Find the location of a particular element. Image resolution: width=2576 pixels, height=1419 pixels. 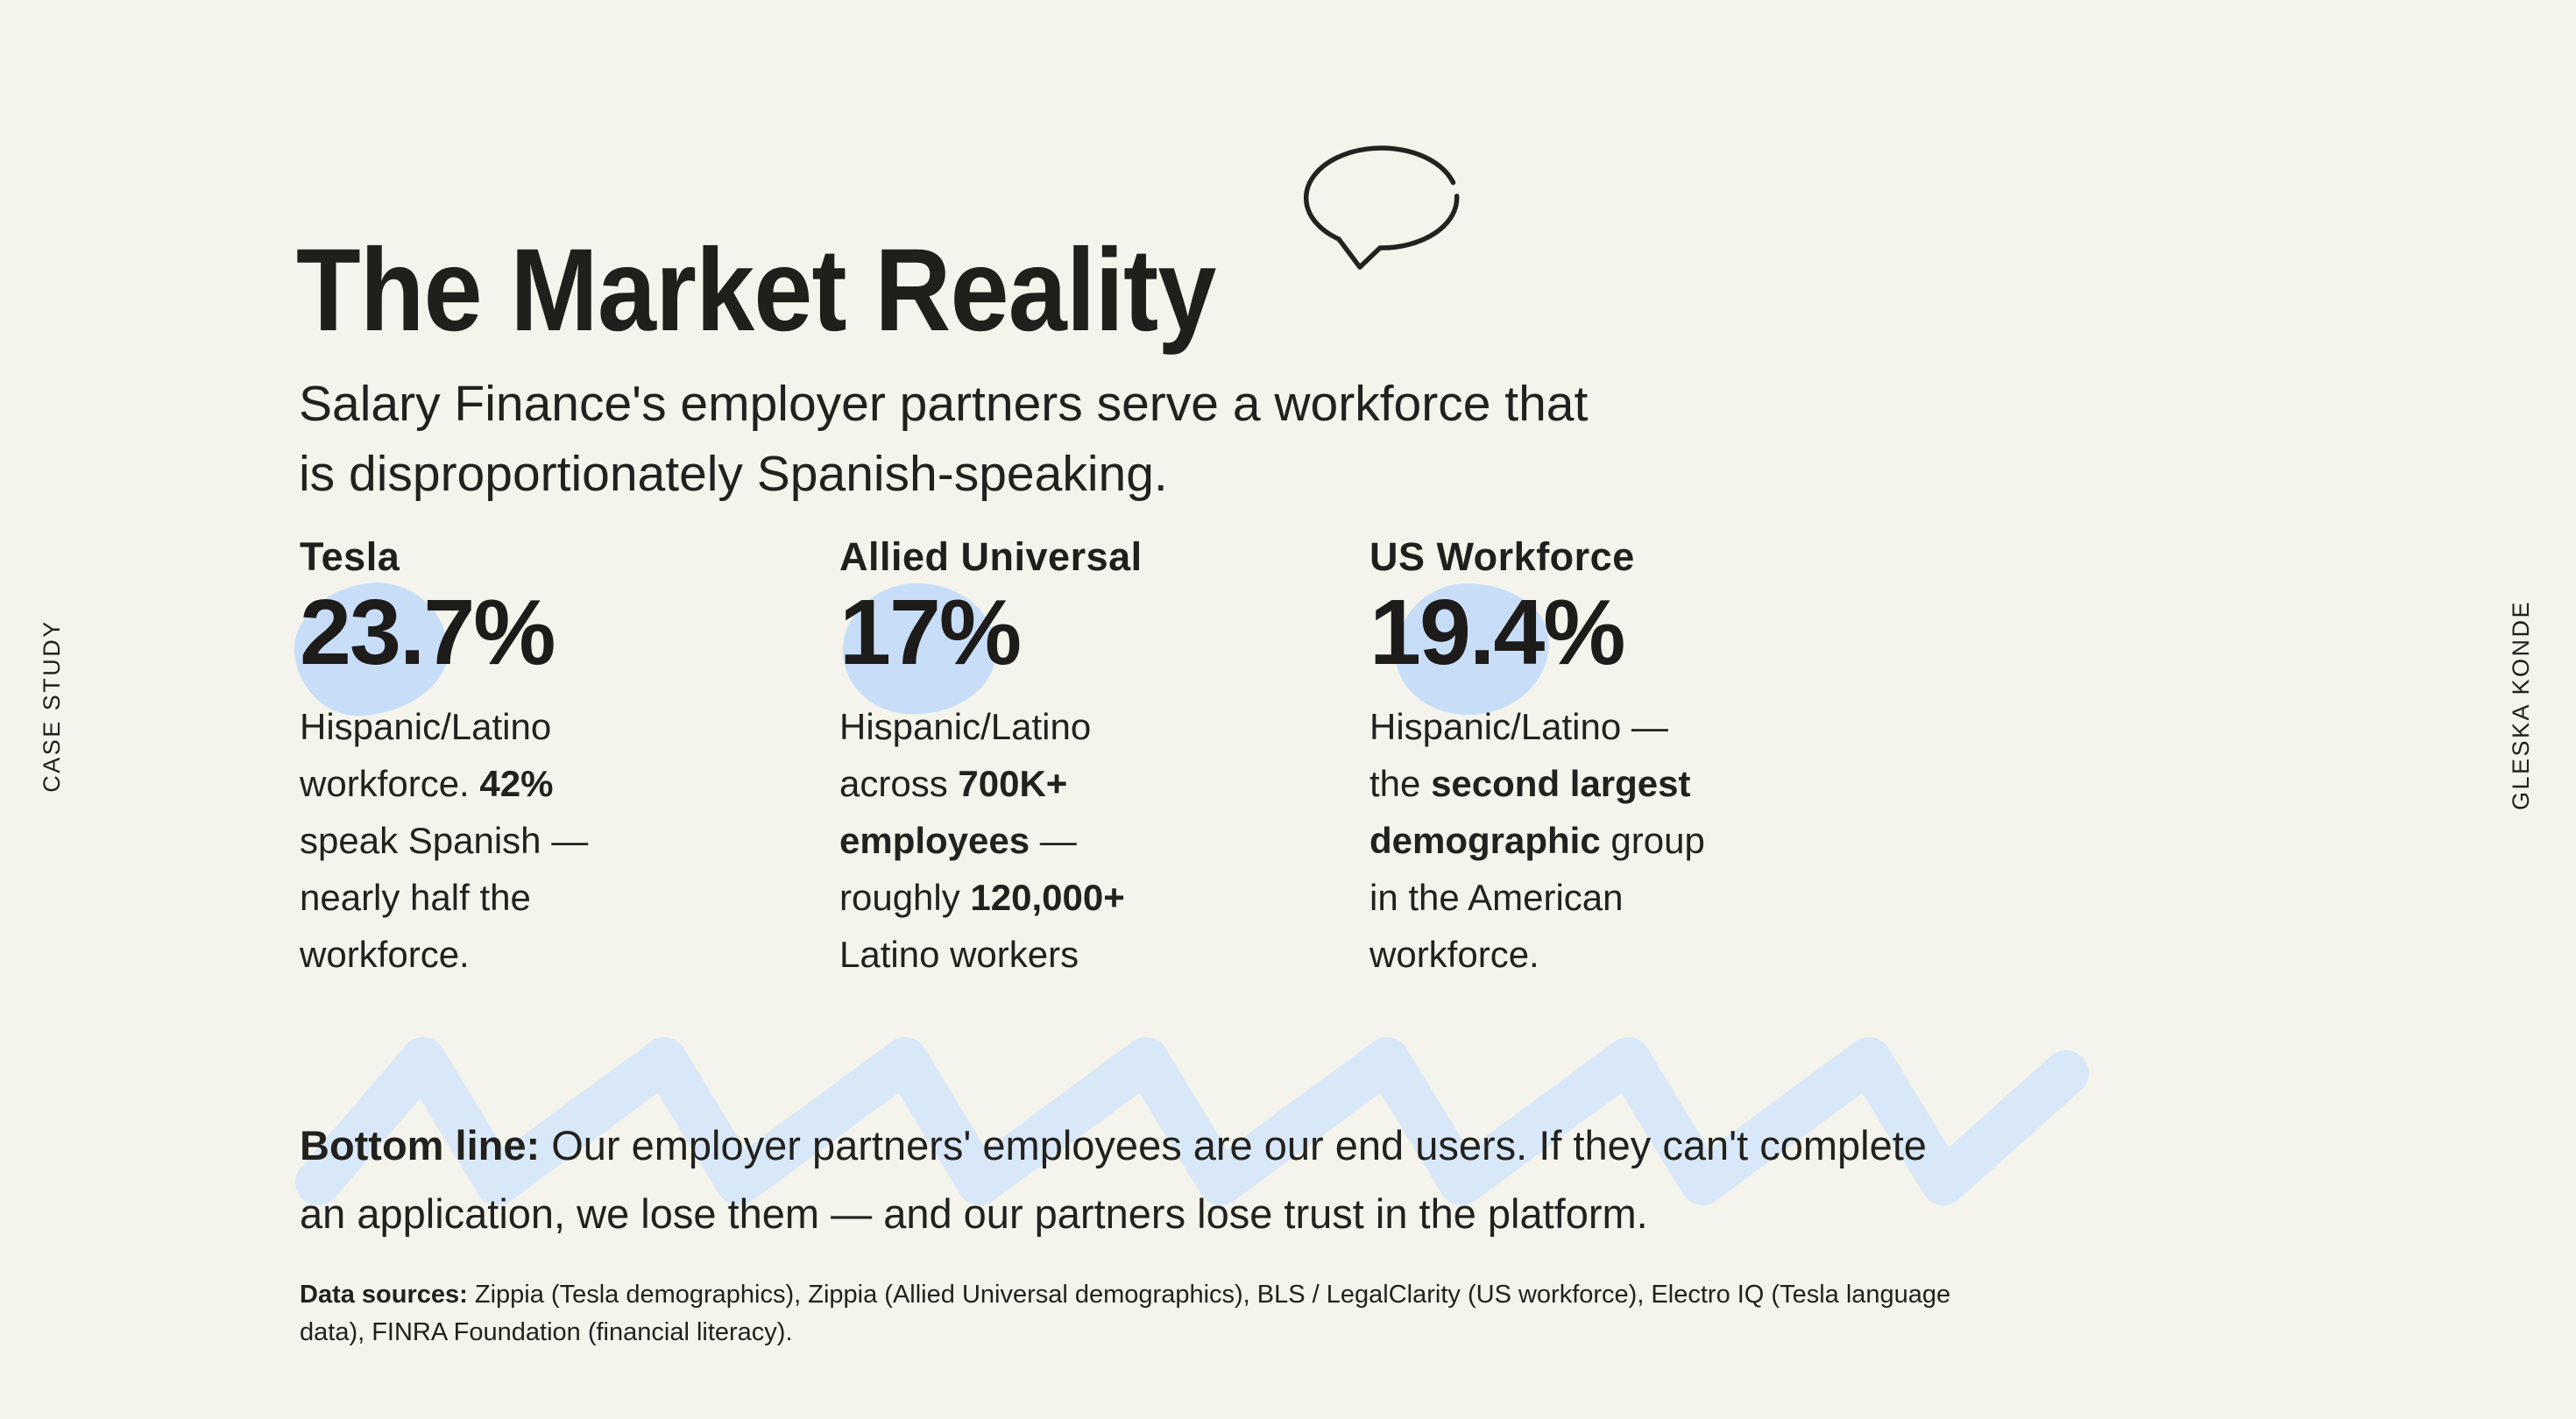

speech-bubble-icon is located at coordinates (1381, 207).